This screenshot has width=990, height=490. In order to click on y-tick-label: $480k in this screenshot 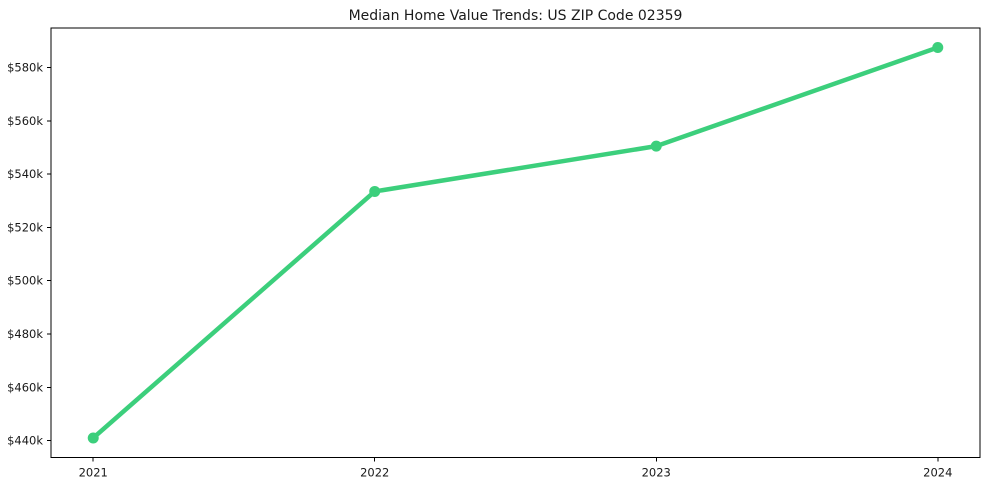, I will do `click(25, 334)`.